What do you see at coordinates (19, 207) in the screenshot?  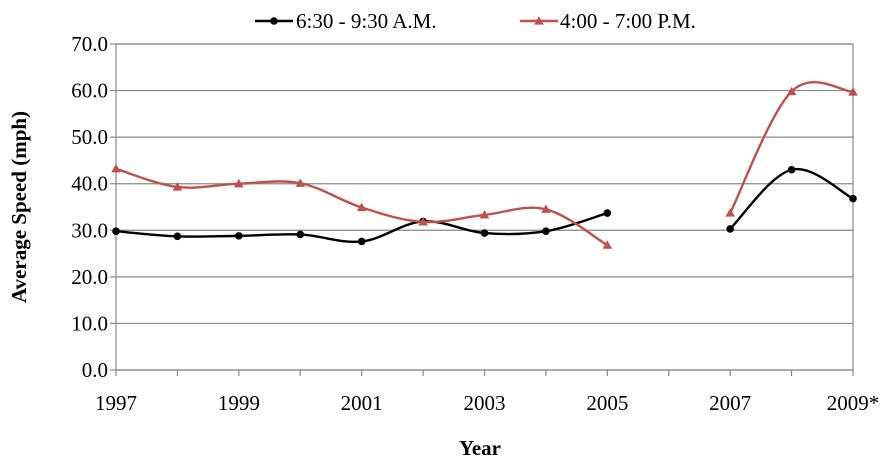 I see `y-axis-title: Average Speed (mph)` at bounding box center [19, 207].